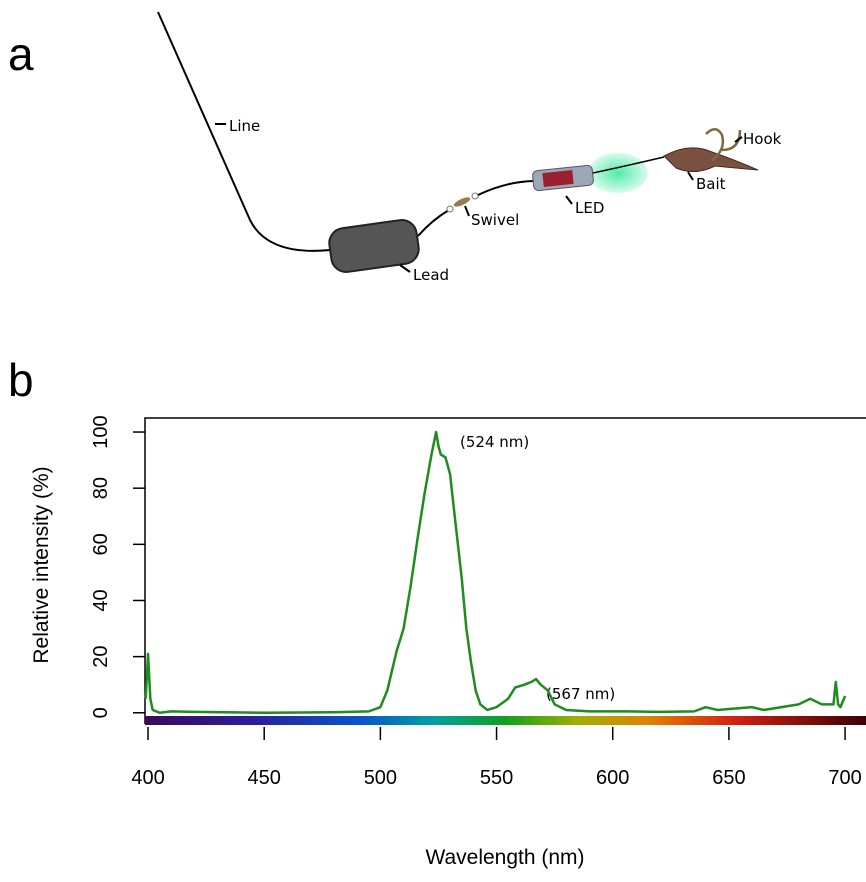  I want to click on label-led: LED, so click(589, 208).